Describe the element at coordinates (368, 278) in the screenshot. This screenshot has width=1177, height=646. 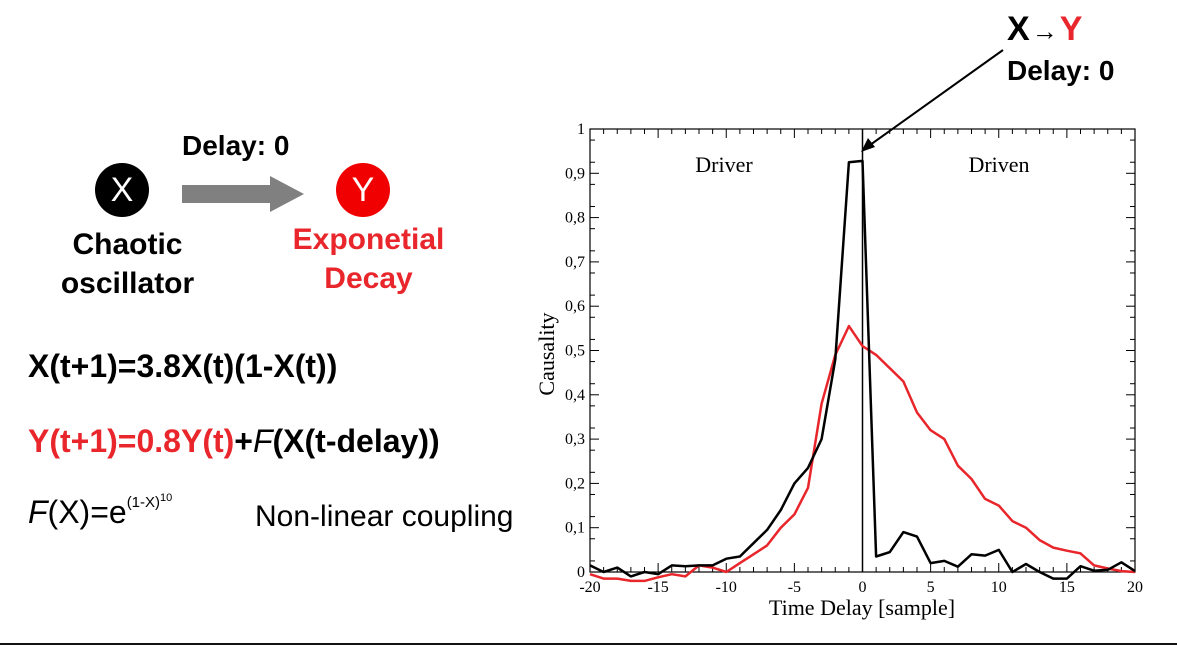
I see `y-caption-line2: Decay` at that location.